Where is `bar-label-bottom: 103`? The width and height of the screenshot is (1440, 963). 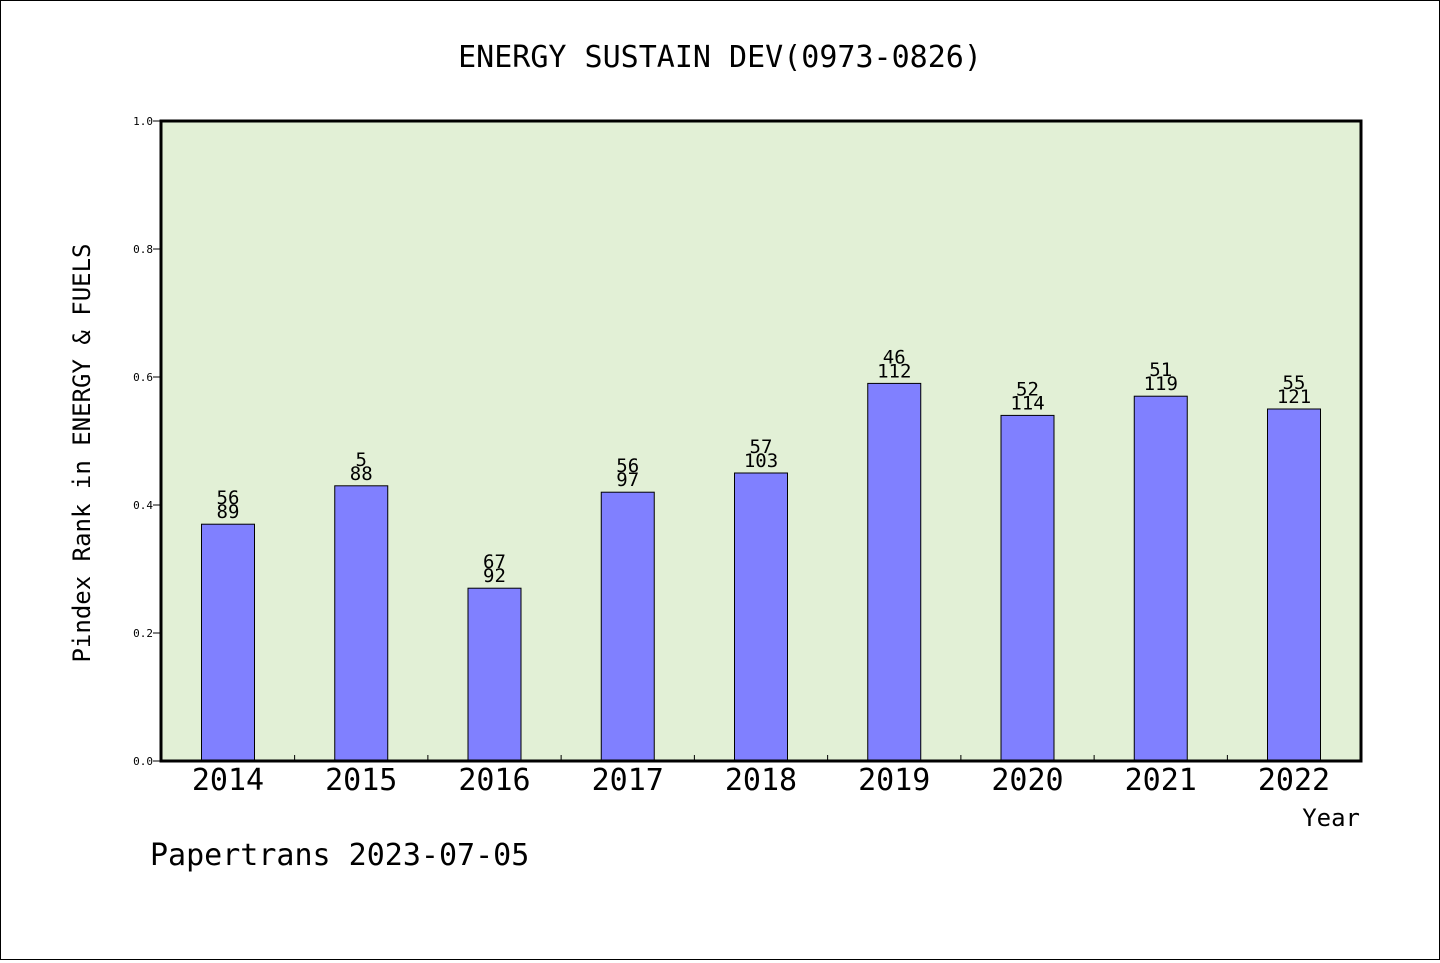
bar-label-bottom: 103 is located at coordinates (761, 461).